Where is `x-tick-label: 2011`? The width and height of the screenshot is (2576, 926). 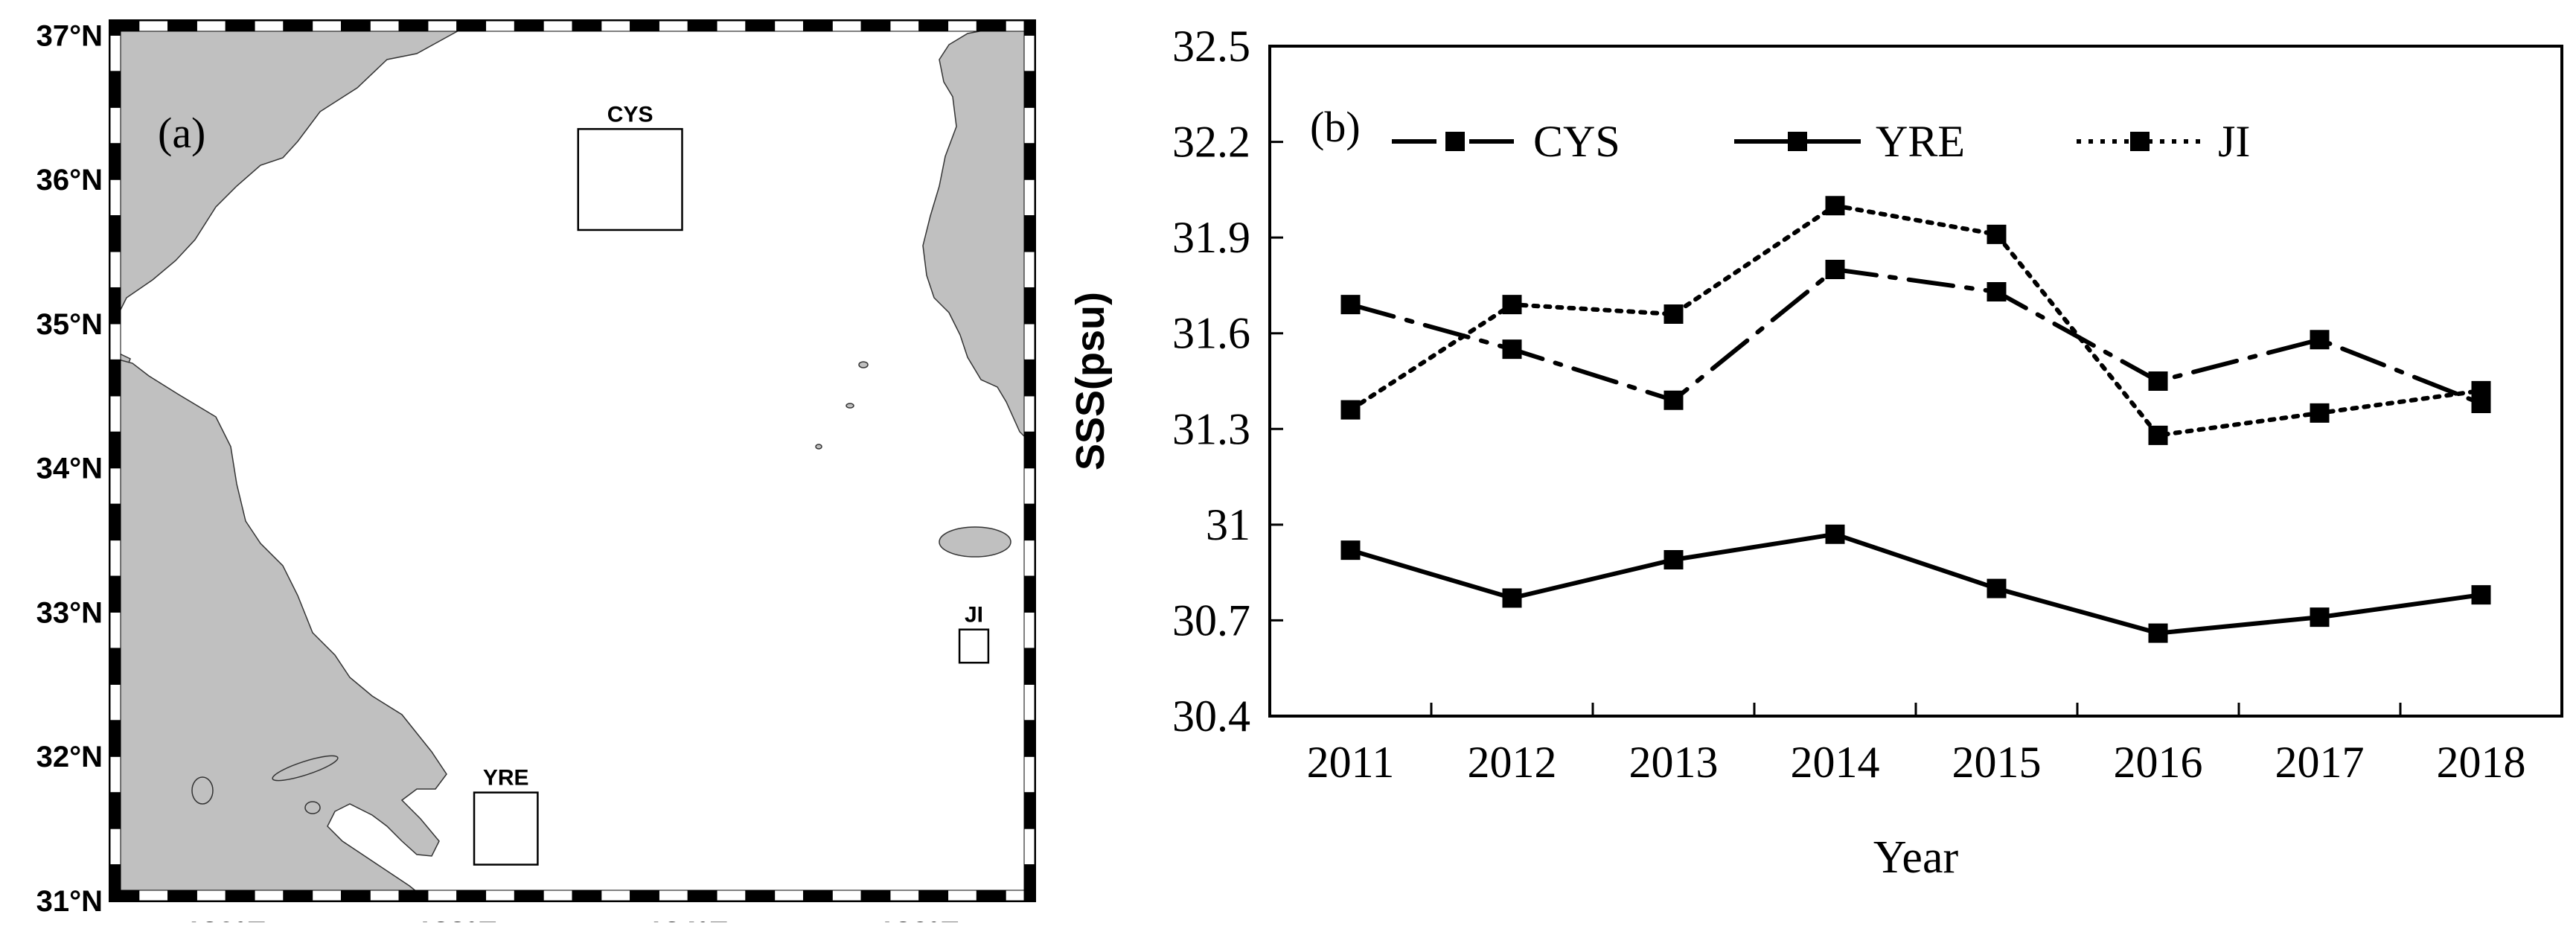
x-tick-label: 2011 is located at coordinates (1351, 762).